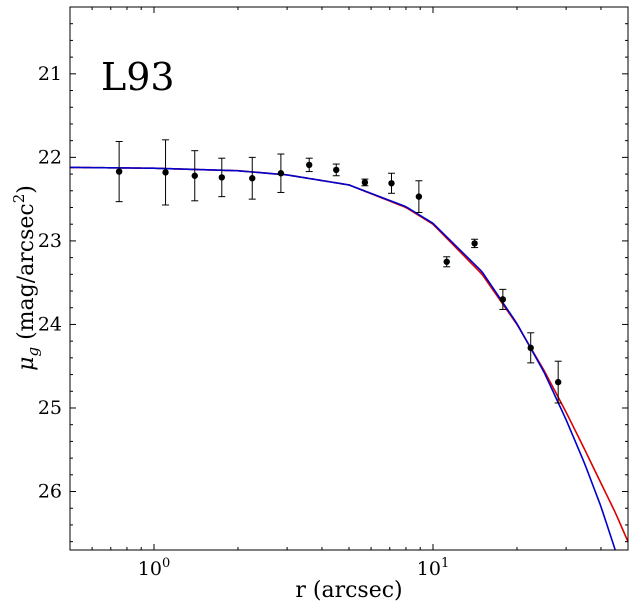 Image resolution: width=634 pixels, height=613 pixels. I want to click on y-axis-label: μg (mag/arcsec2), so click(26, 278).